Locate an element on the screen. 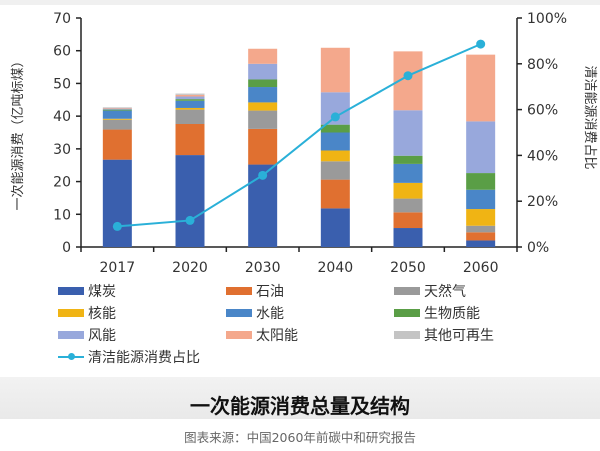 The width and height of the screenshot is (600, 451). legend-label: 风能 is located at coordinates (102, 336).